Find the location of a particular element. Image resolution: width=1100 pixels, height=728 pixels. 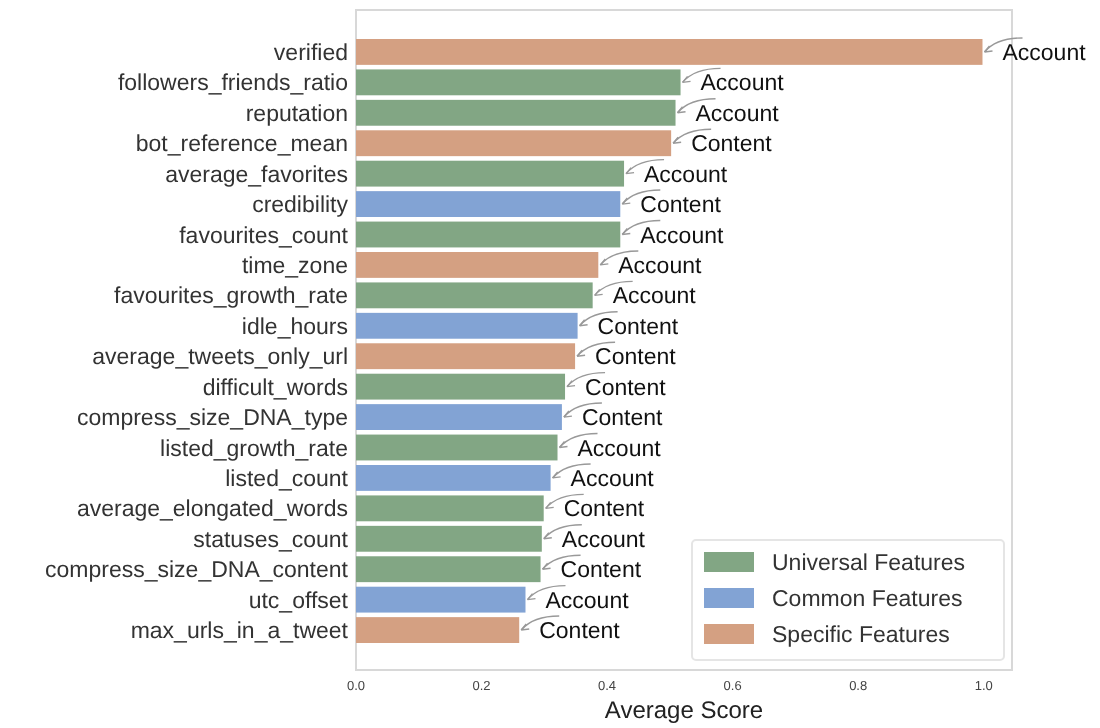

y-tick-label: reputation is located at coordinates (296, 114).